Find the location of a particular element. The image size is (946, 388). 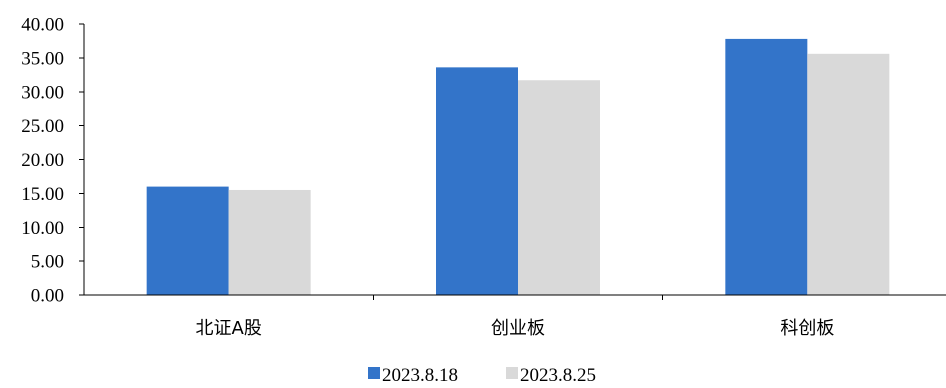

x-axis-ticks is located at coordinates (518, 297).